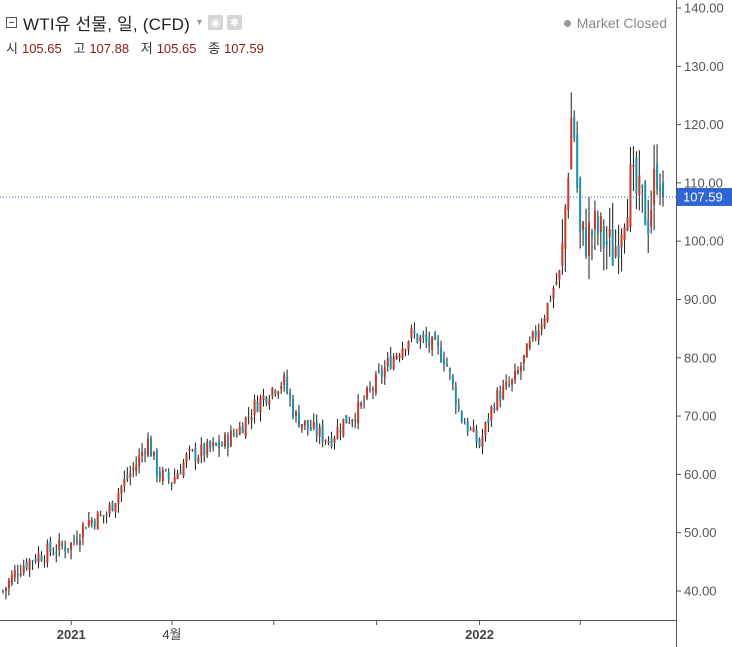 This screenshot has width=732, height=647. I want to click on open-label: 시, so click(12, 48).